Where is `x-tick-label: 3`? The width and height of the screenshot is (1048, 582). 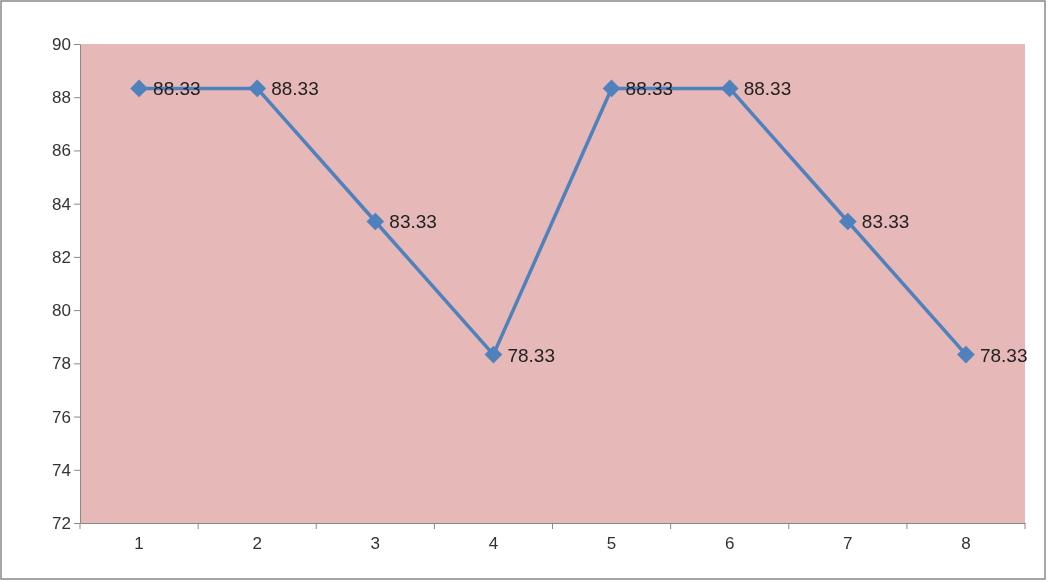
x-tick-label: 3 is located at coordinates (375, 544).